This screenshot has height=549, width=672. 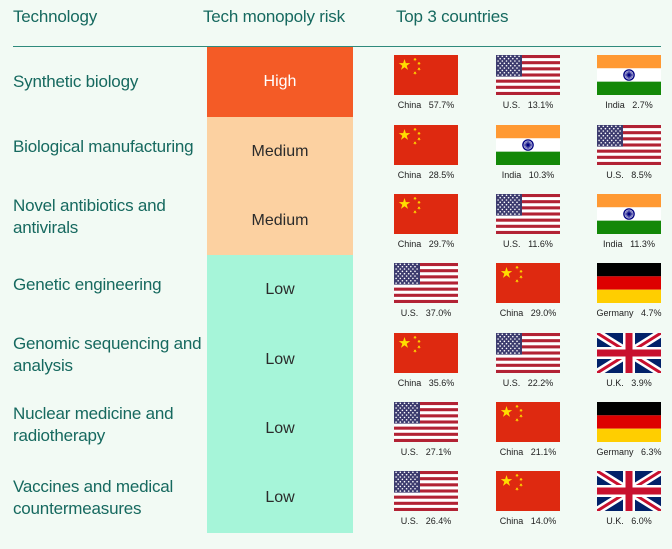 I want to click on country-share-value: 13.1%, so click(x=540, y=105).